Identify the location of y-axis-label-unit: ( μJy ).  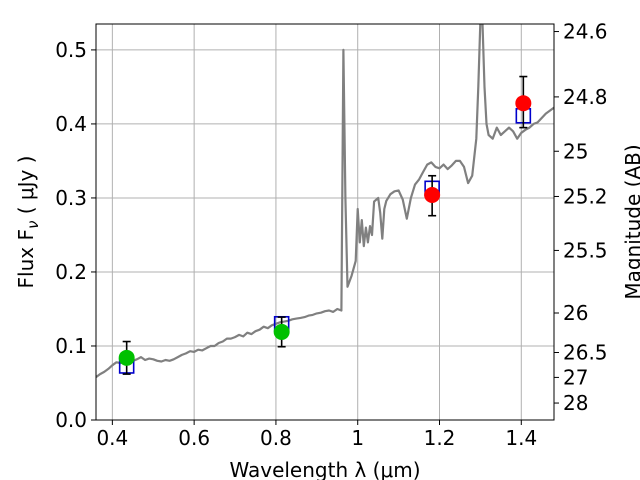
(26, 188).